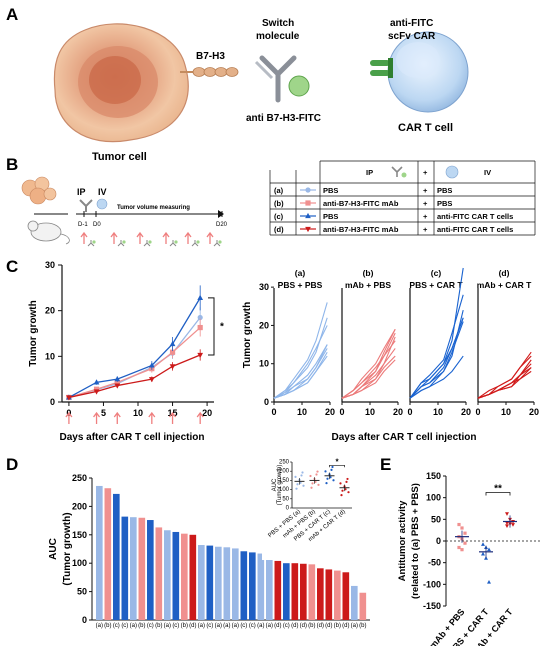 The height and width of the screenshot is (646, 550). I want to click on subpanel-id: (c), so click(436, 273).